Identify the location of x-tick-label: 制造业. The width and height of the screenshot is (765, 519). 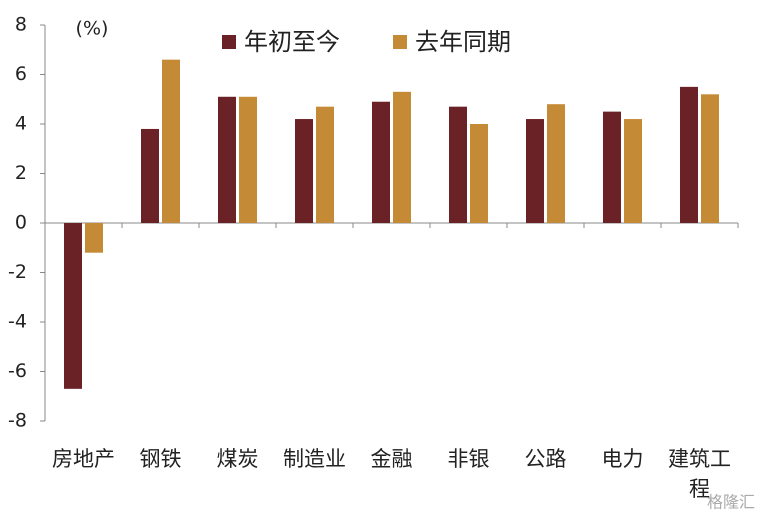
(314, 459).